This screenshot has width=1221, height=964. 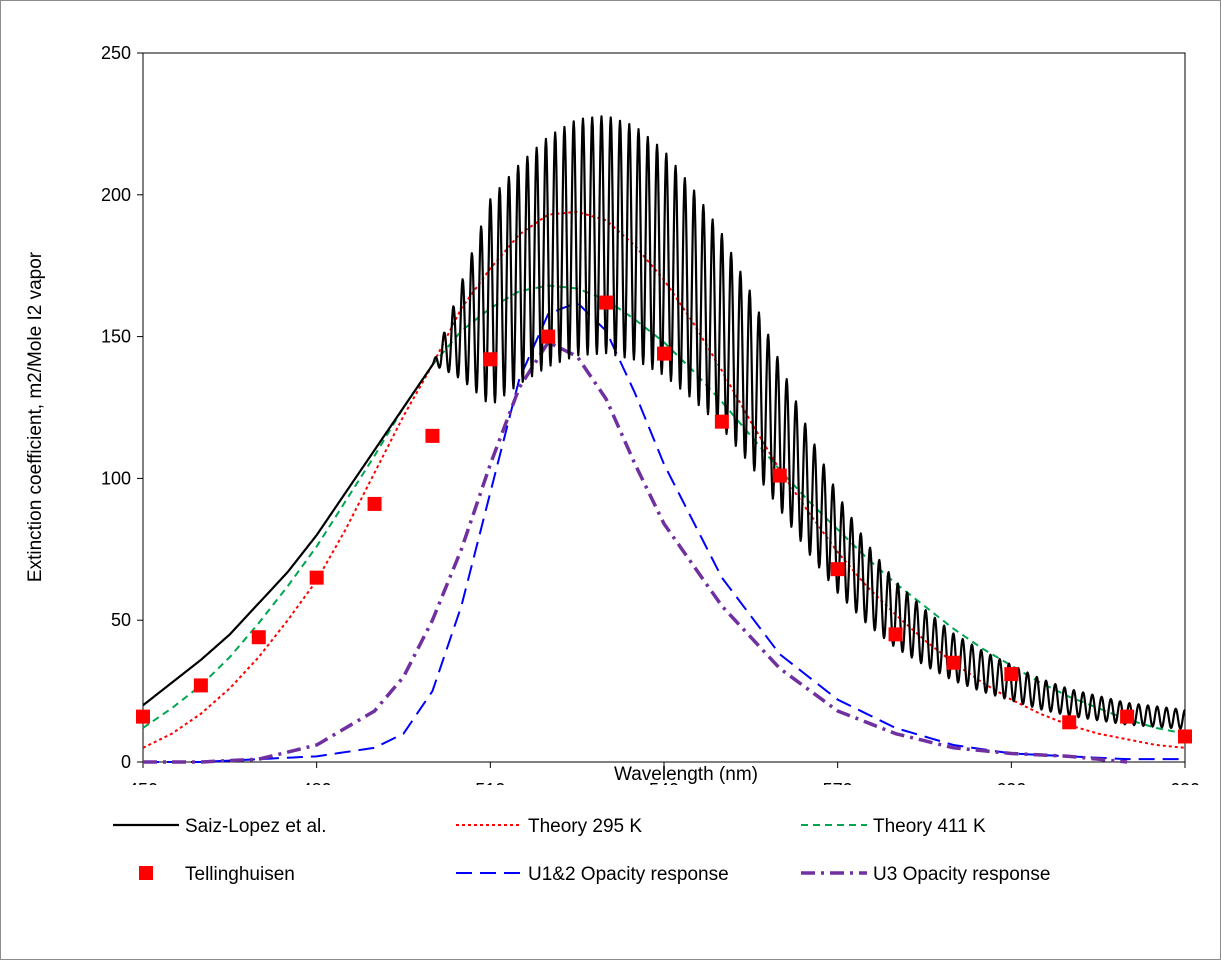 I want to click on y-tick-label: 100, so click(x=116, y=478).